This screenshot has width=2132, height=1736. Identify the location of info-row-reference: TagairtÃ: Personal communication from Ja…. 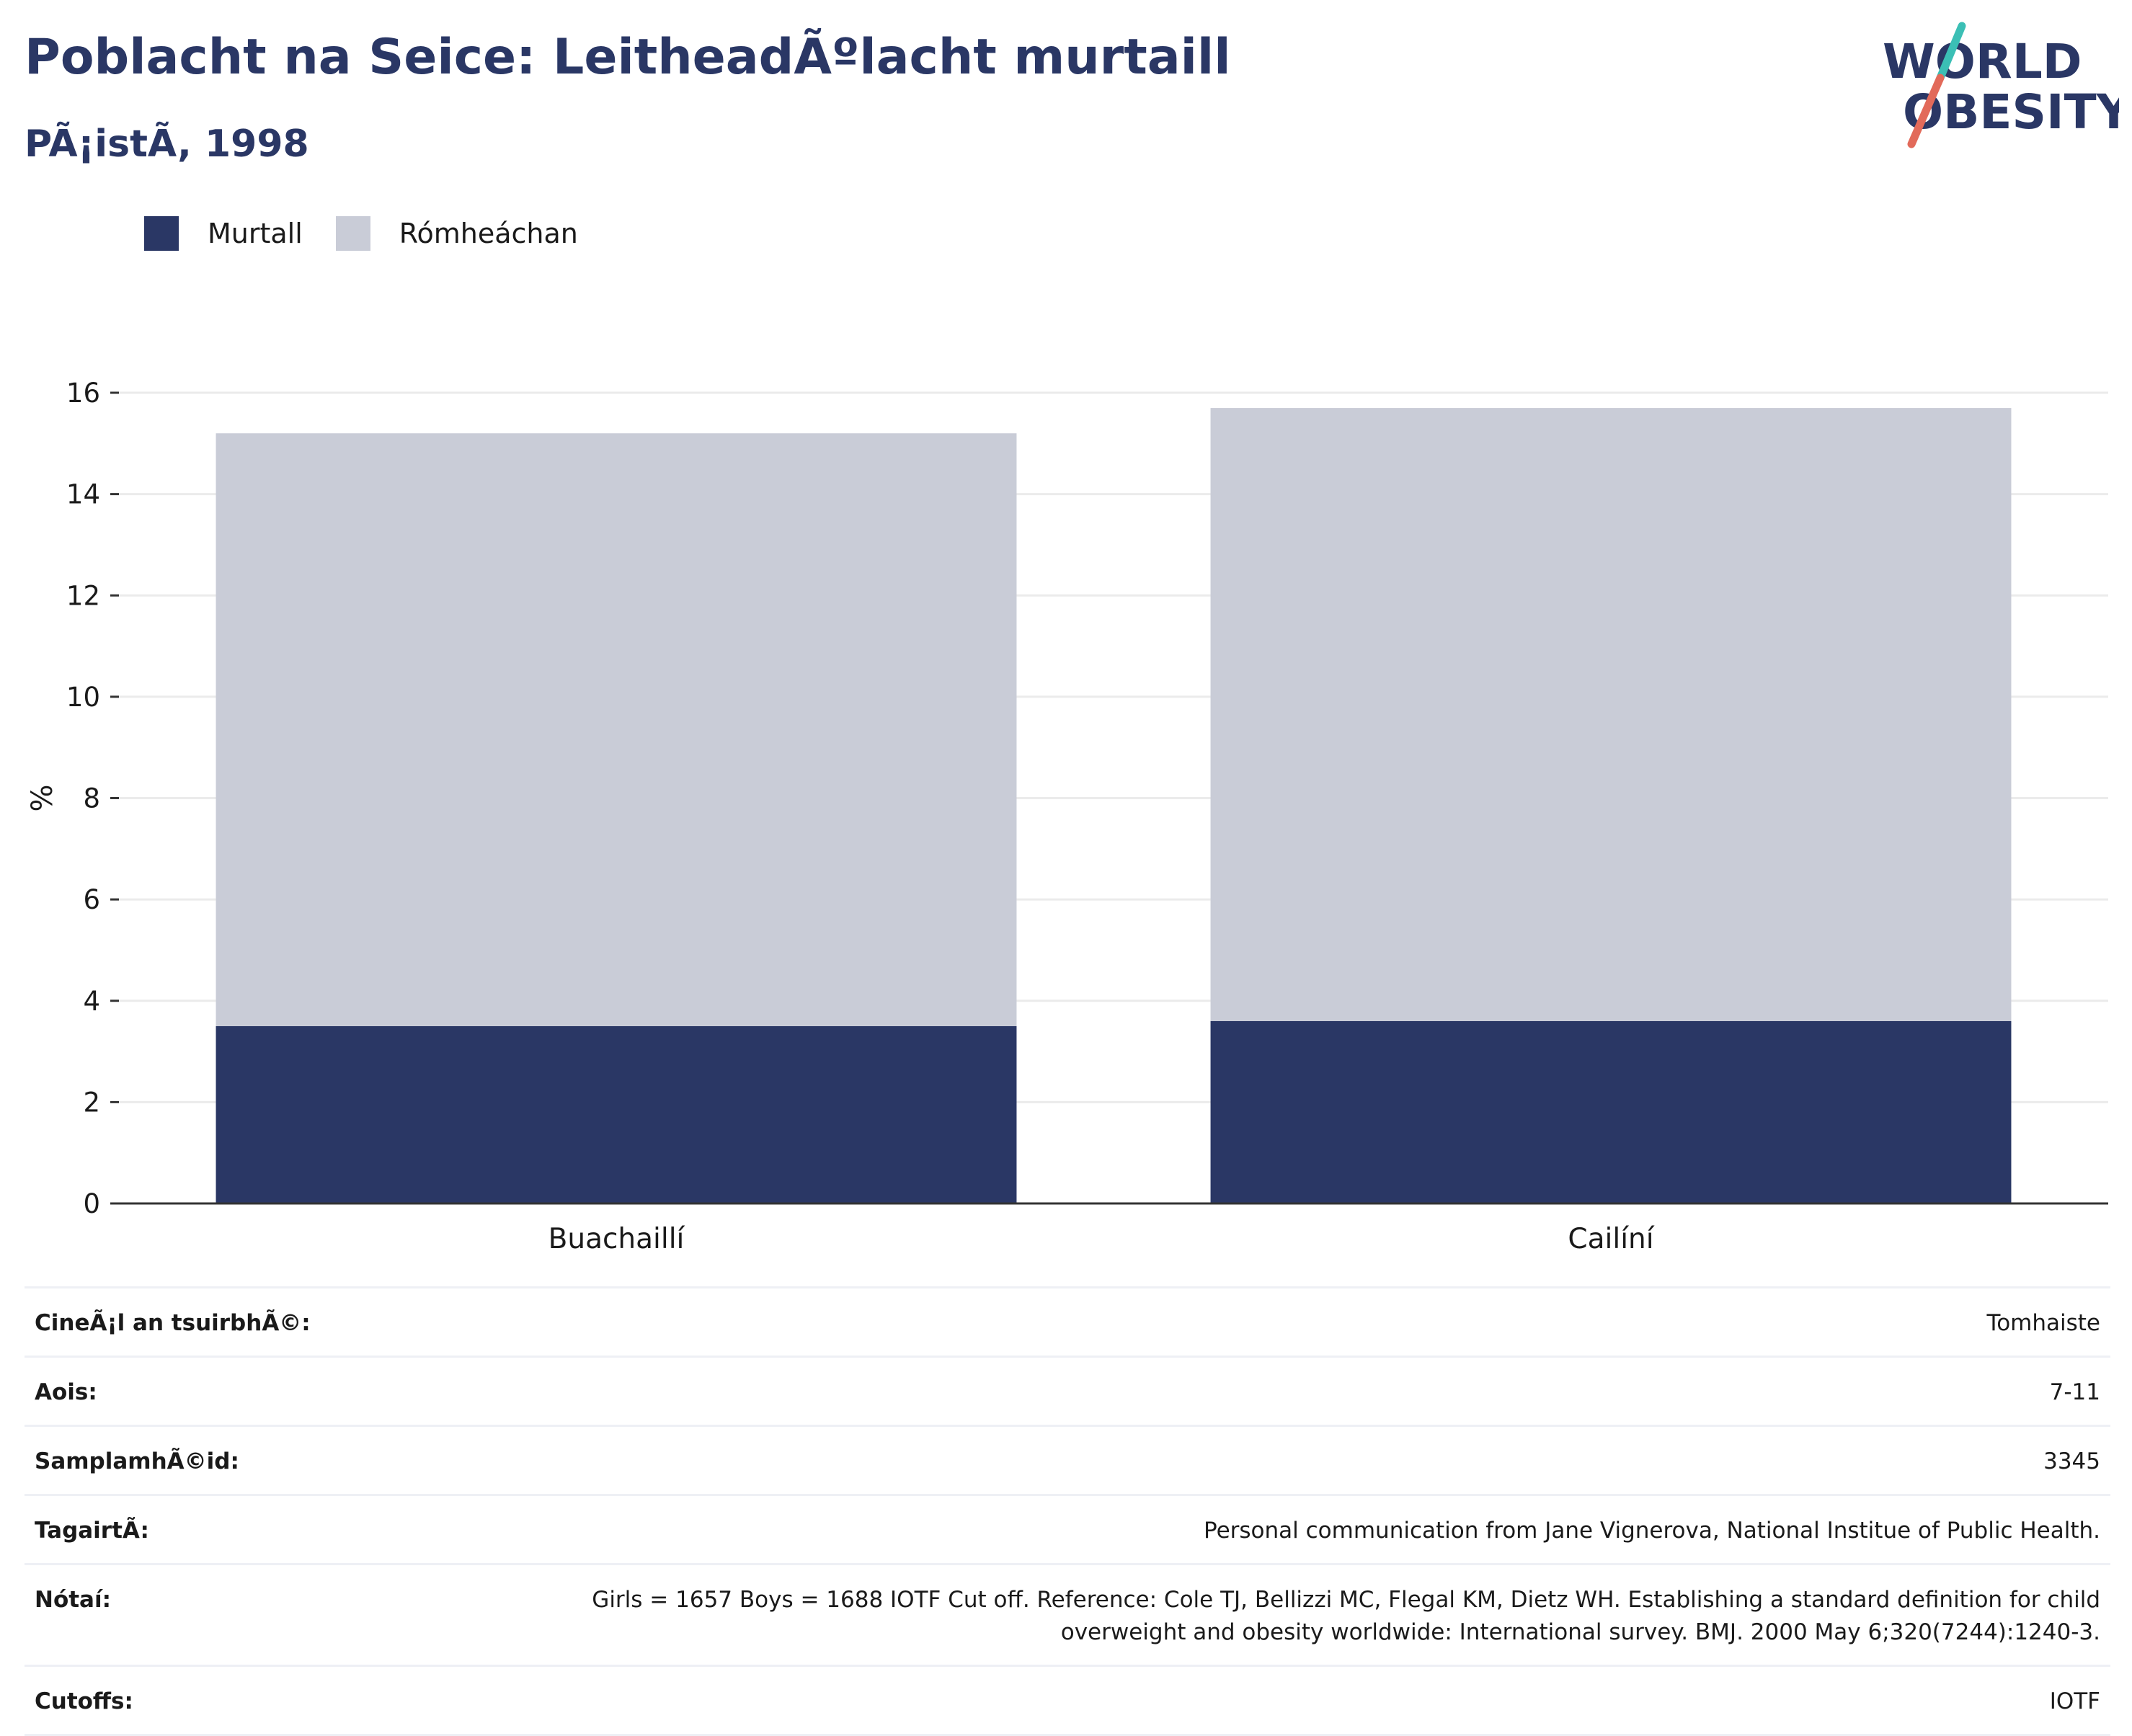
(1067, 1531).